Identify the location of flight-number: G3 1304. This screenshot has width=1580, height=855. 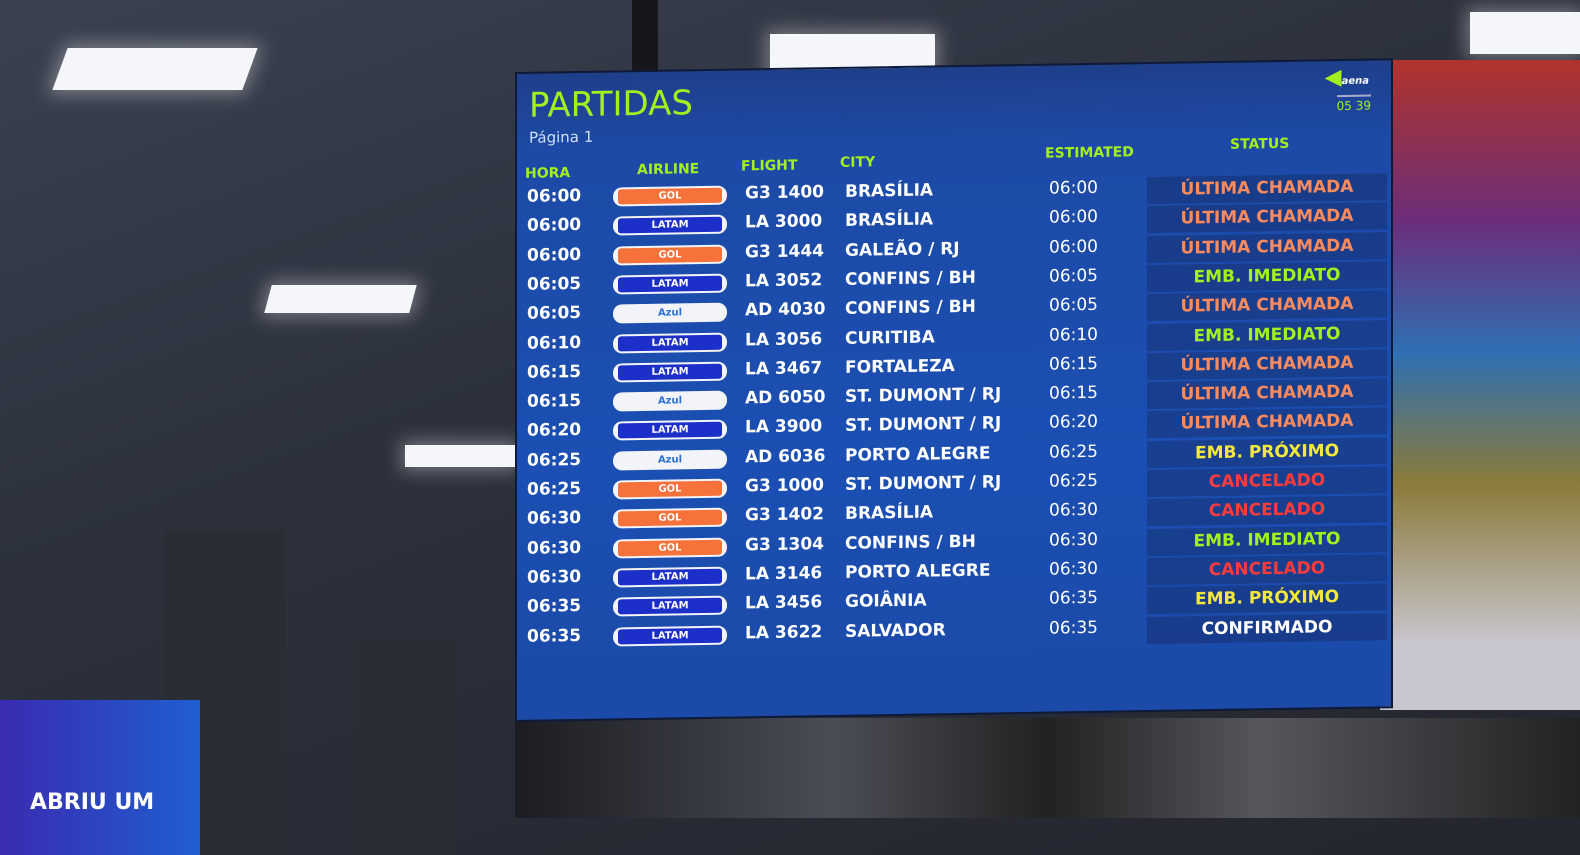
(785, 544).